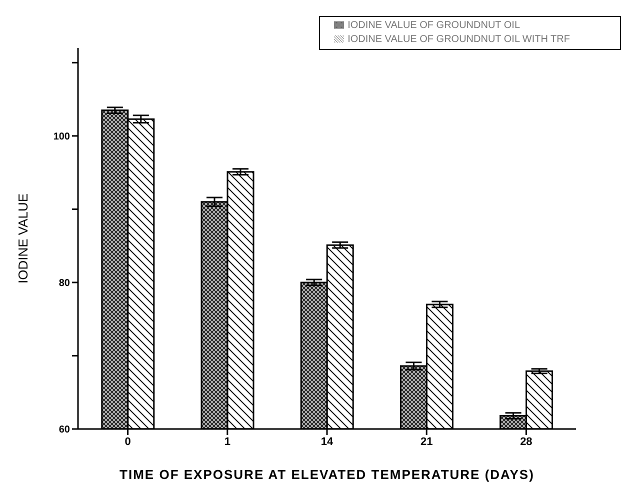  Describe the element at coordinates (459, 39) in the screenshot. I see `legend-label: IODINE VALUE OF GROUNDNUT OIL WITH TRF` at that location.